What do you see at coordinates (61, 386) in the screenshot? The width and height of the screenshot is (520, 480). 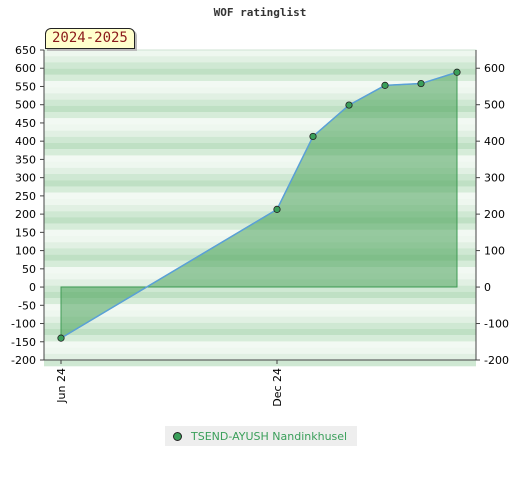 I see `x-tick-label: Jun 24` at bounding box center [61, 386].